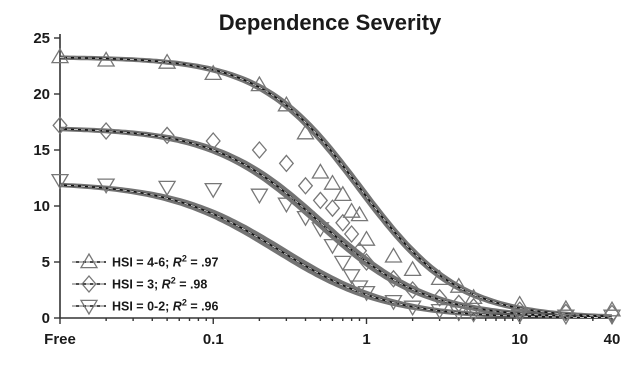 Image resolution: width=624 pixels, height=373 pixels. What do you see at coordinates (330, 22) in the screenshot?
I see `chart-title: Dependence Severity` at bounding box center [330, 22].